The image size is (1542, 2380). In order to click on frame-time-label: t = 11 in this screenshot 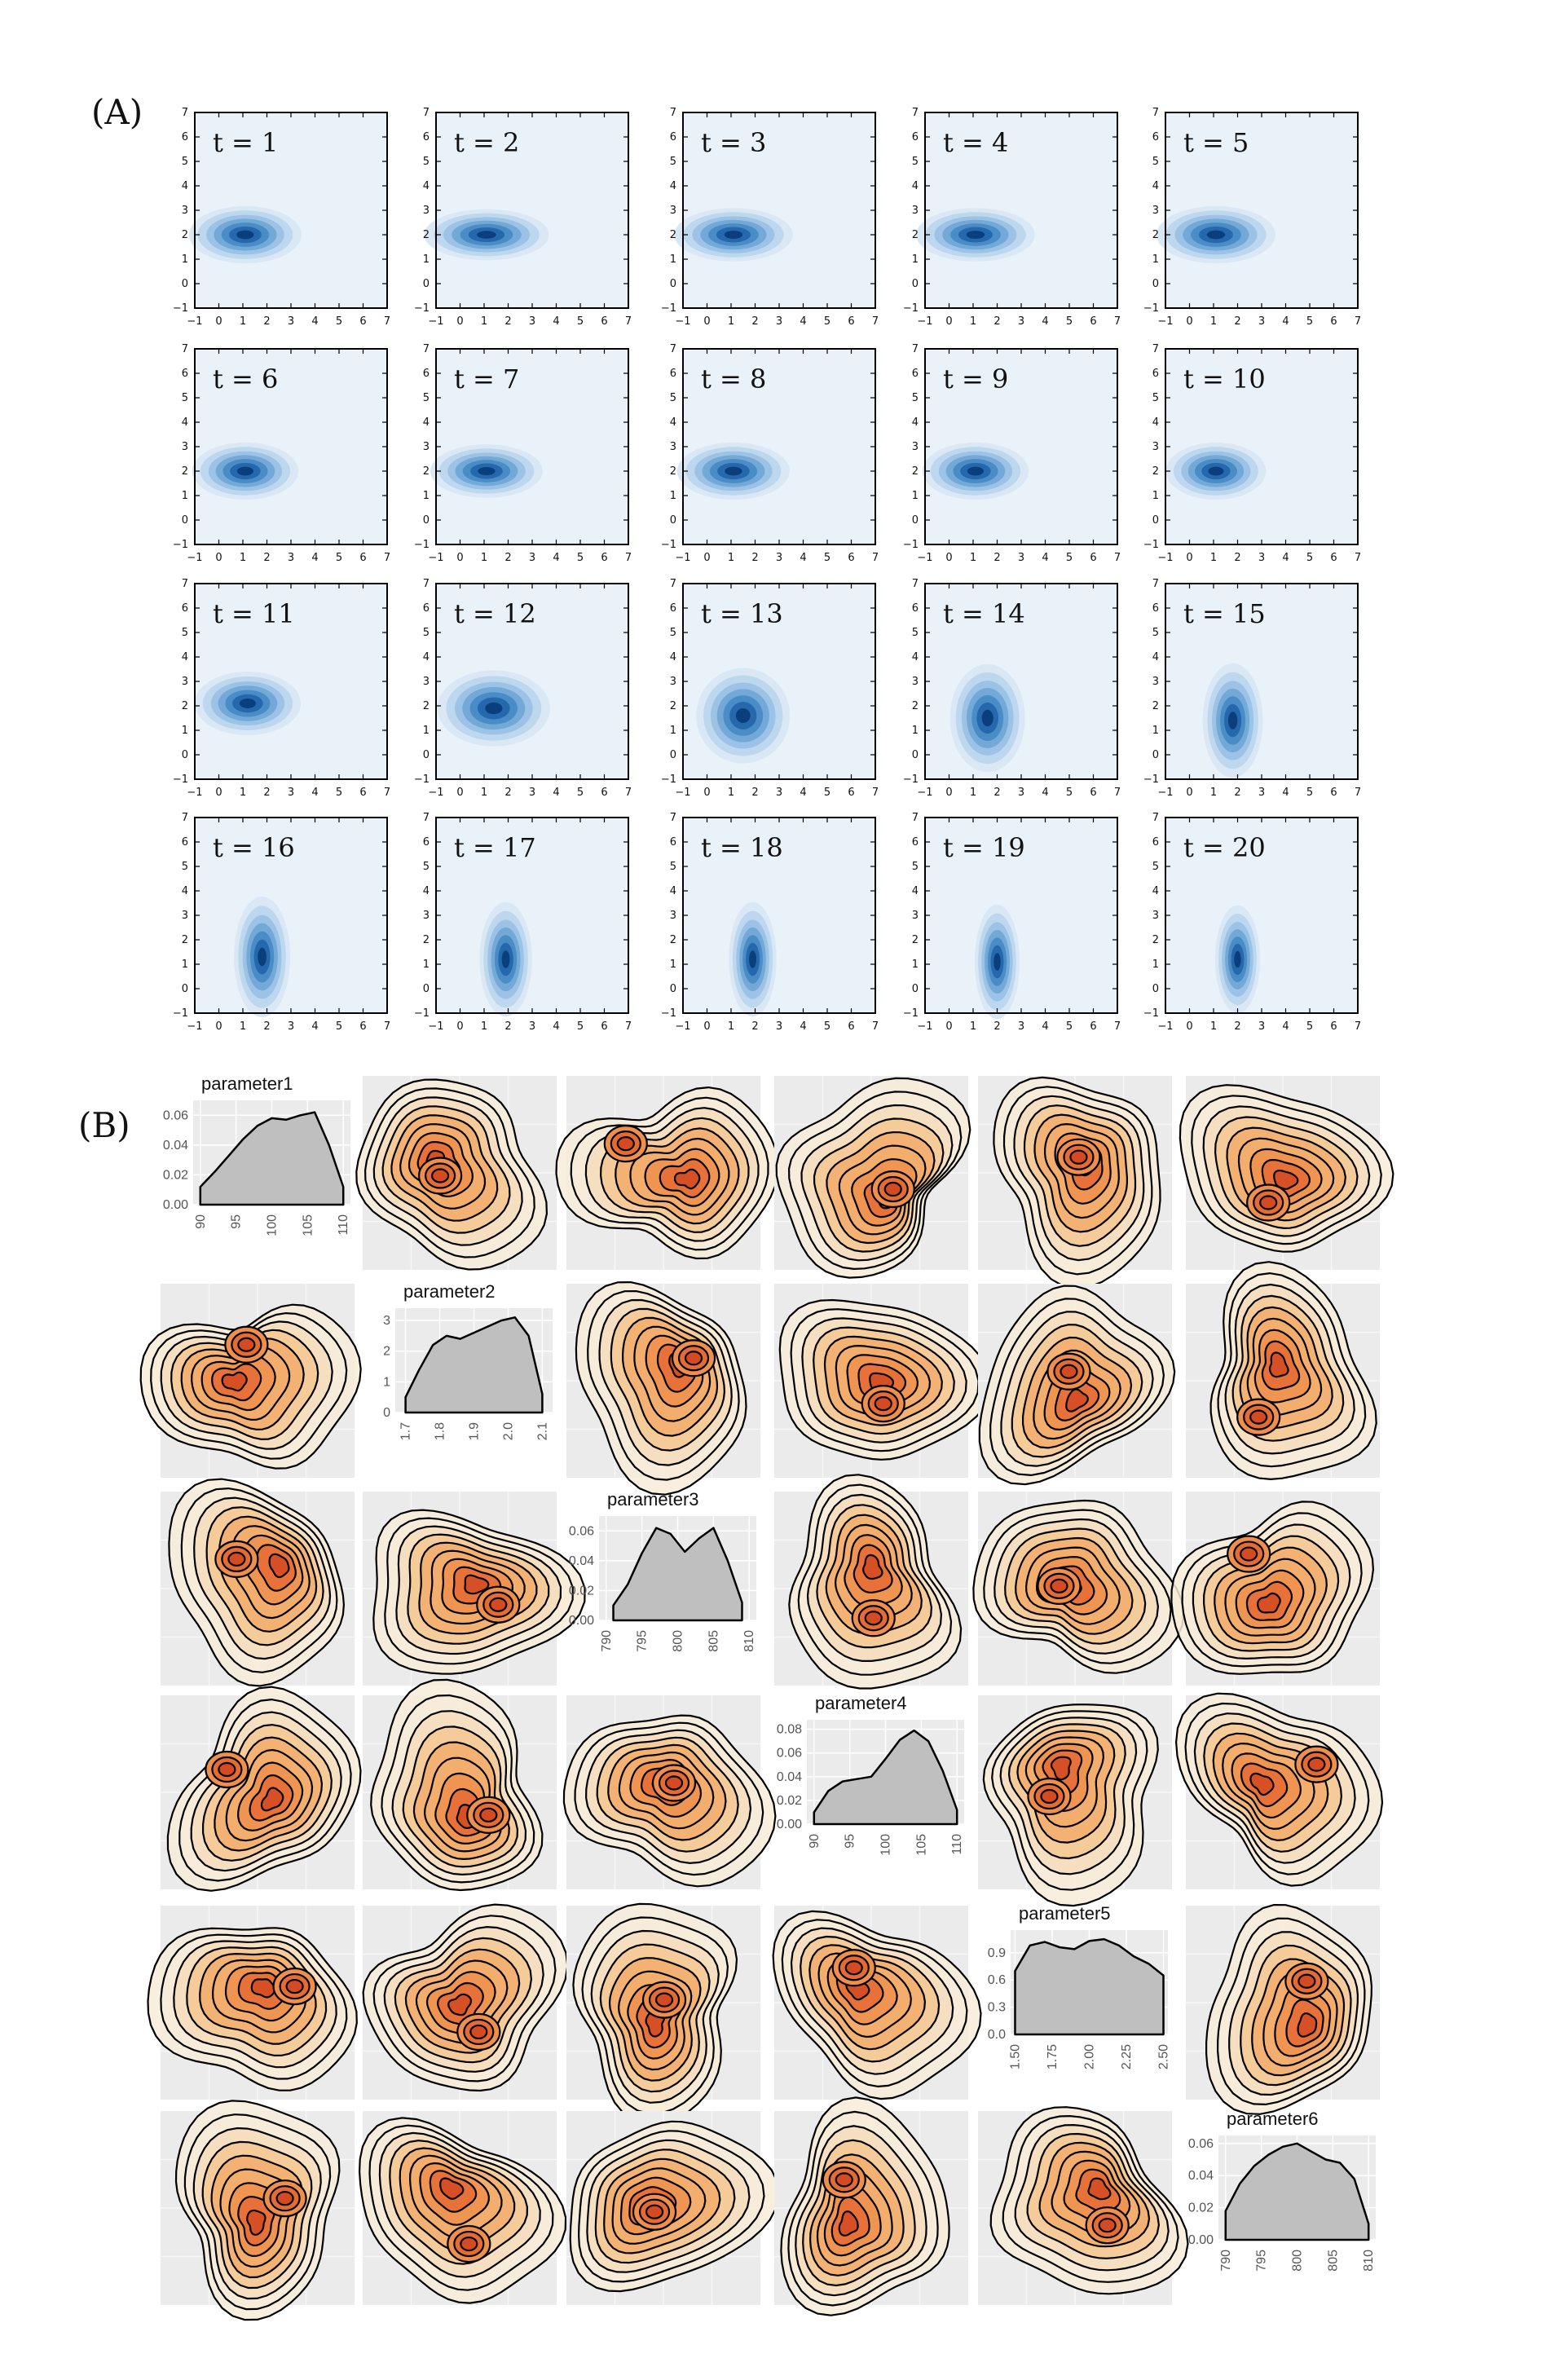, I will do `click(254, 613)`.